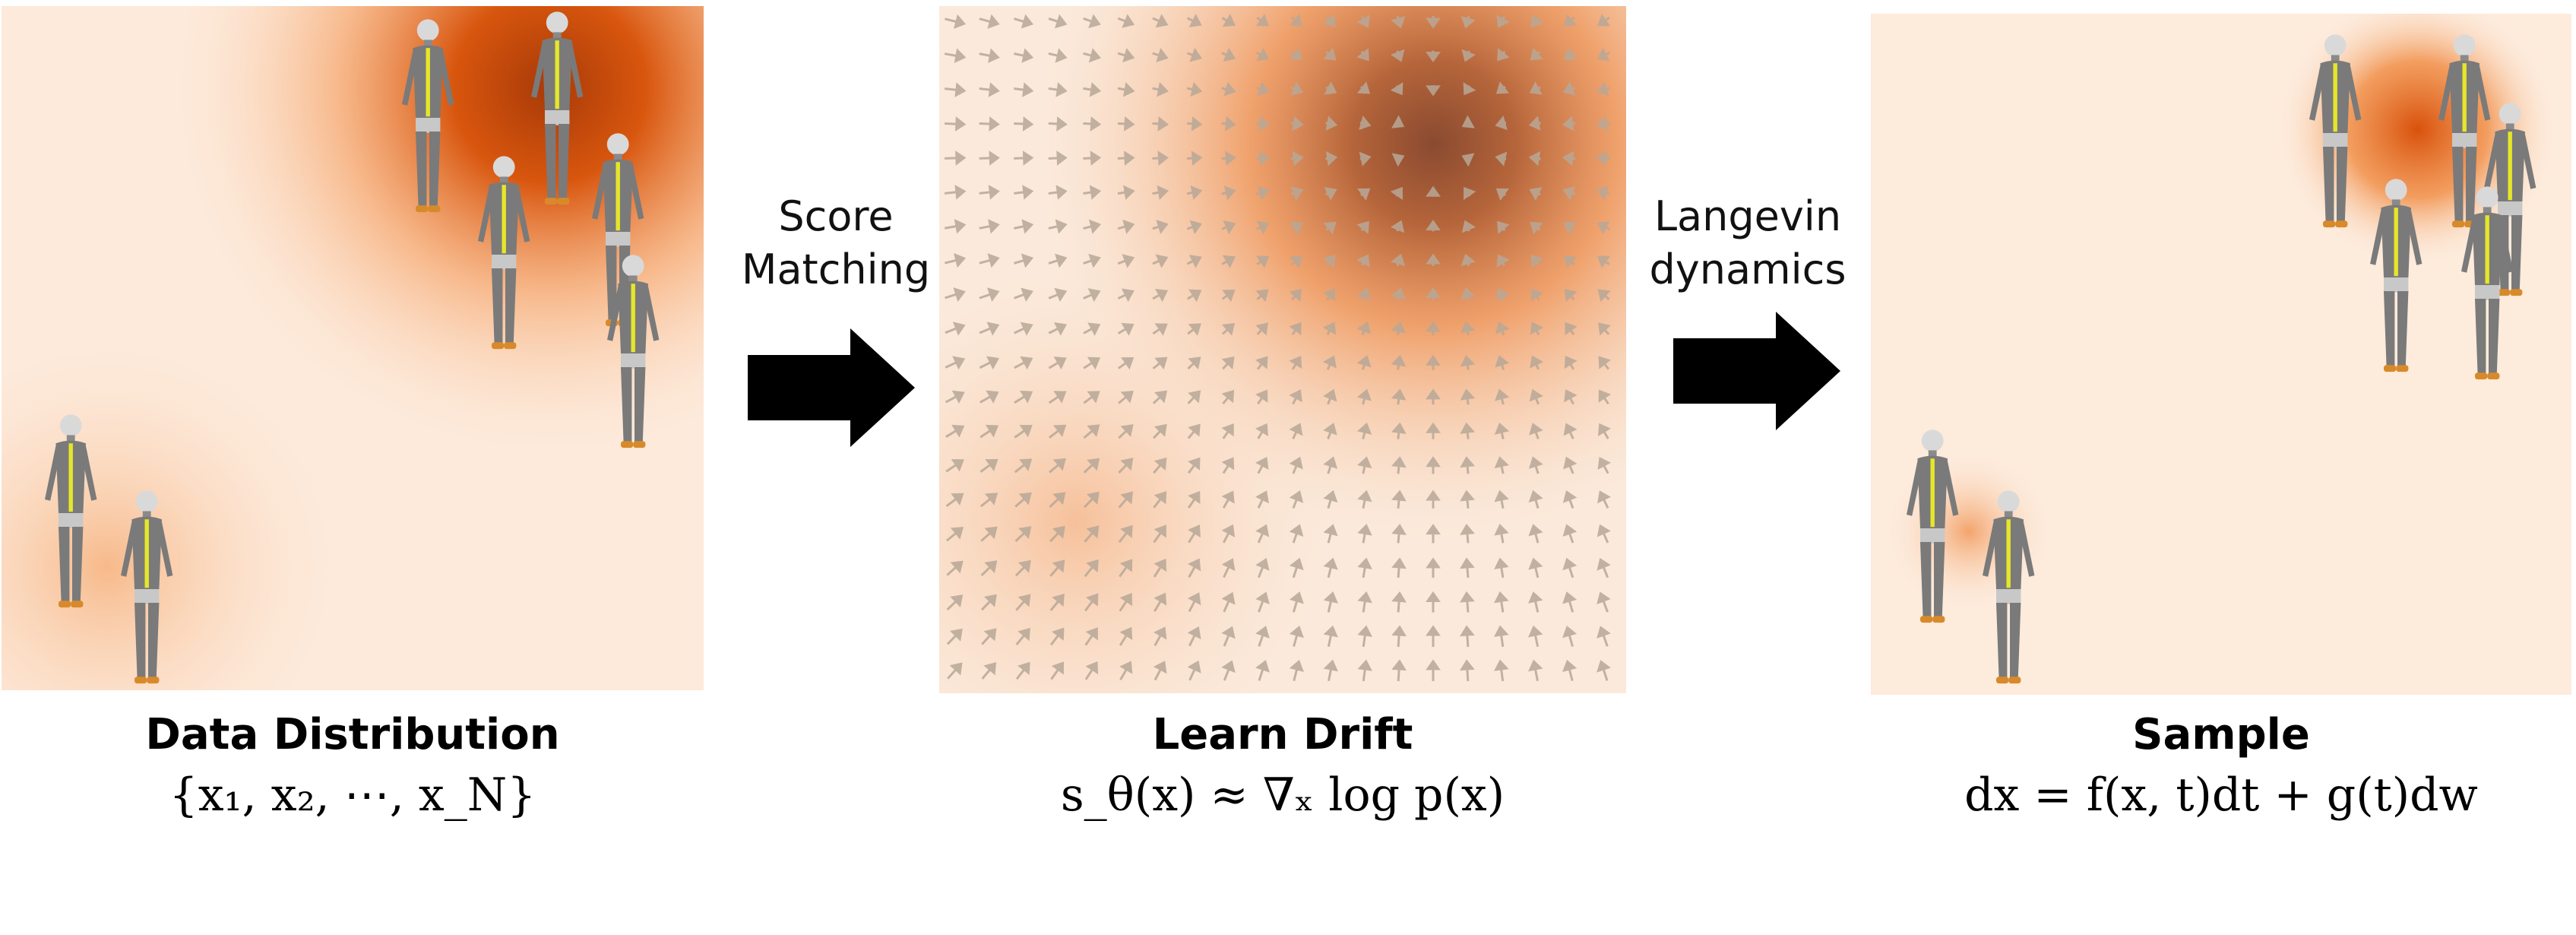  Describe the element at coordinates (836, 243) in the screenshot. I see `score-matching-label: Score Matching` at that location.